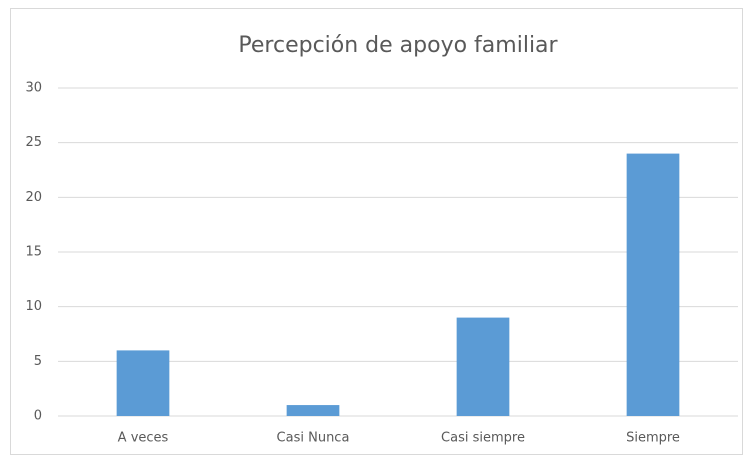  I want to click on y-tick-label: 0, so click(38, 416).